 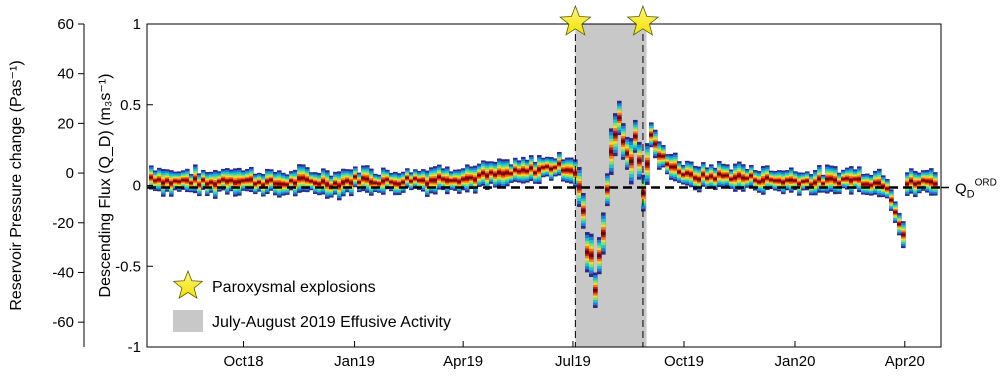 I want to click on right-axis-tick-label-4: -1, so click(x=134, y=347).